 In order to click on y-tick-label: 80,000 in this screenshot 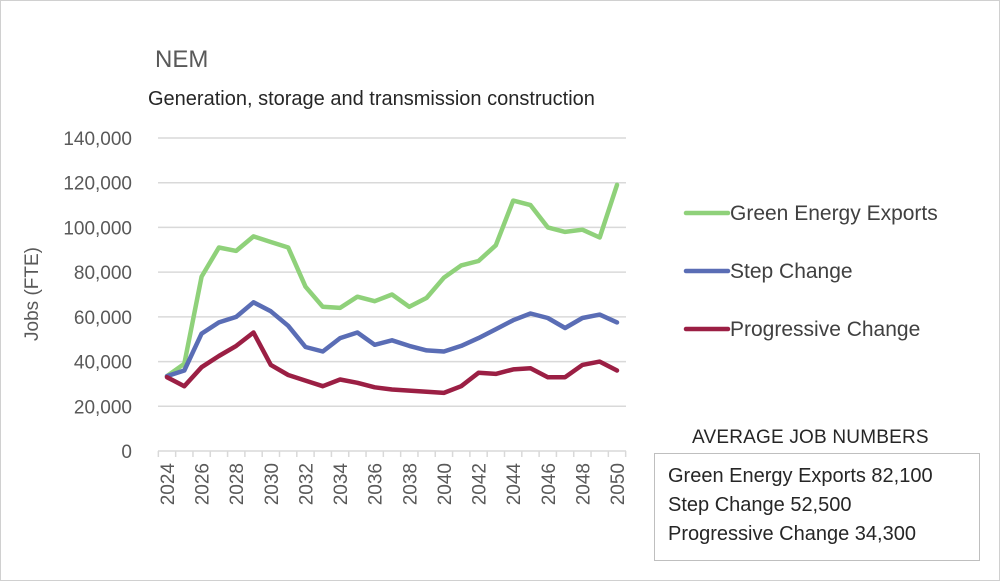, I will do `click(103, 273)`.